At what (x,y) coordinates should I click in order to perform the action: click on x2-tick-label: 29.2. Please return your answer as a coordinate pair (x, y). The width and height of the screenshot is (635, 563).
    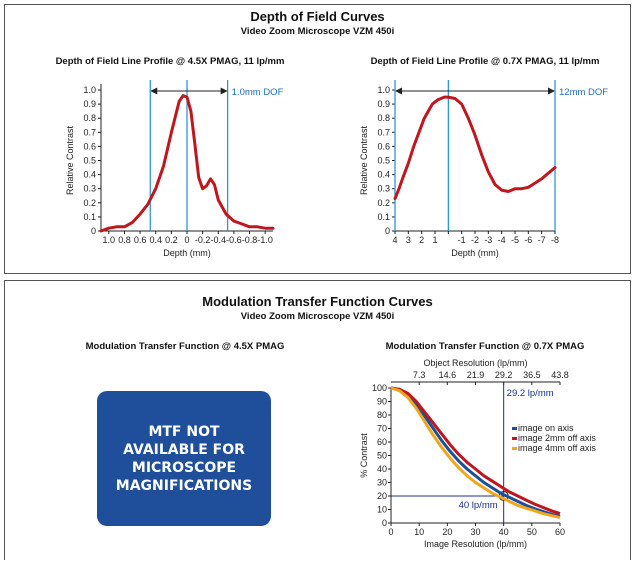
    Looking at the image, I should click on (504, 375).